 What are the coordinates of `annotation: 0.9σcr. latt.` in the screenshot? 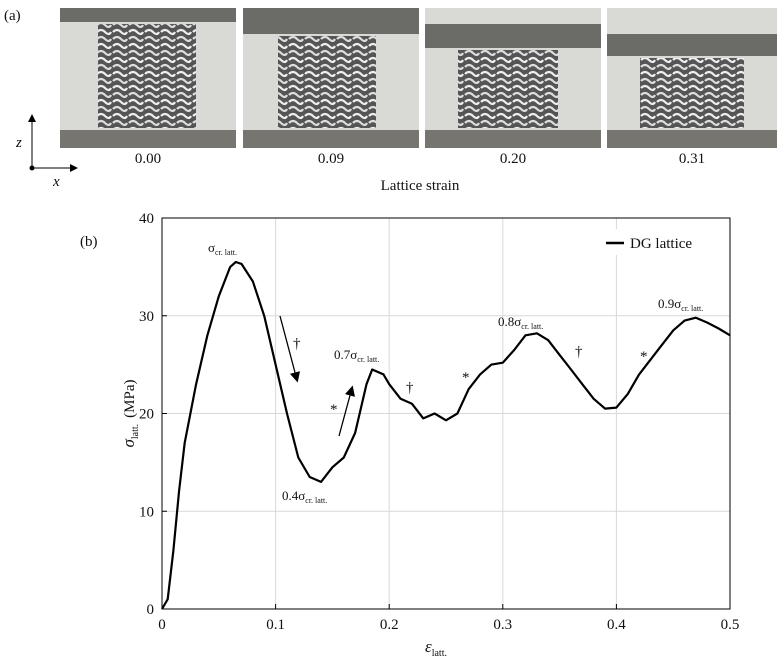 It's located at (680, 304).